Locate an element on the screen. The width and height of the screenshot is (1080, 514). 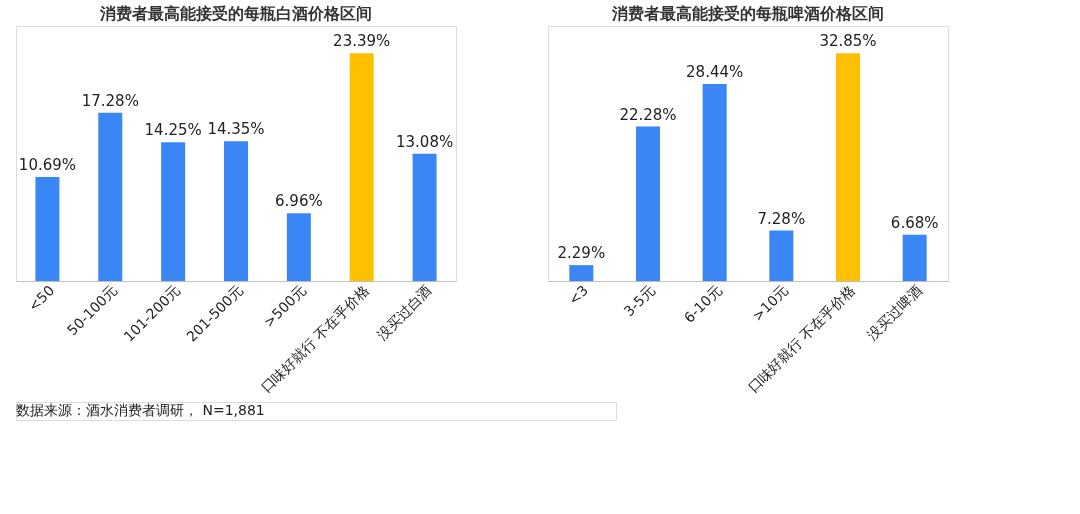
data-label: 28.44% is located at coordinates (715, 71).